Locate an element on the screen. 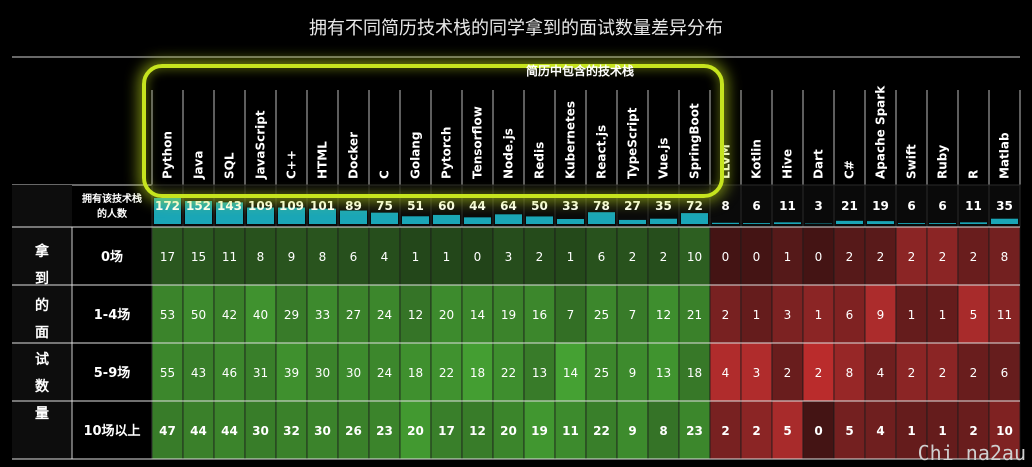  row-axis-label-char: 到 is located at coordinates (42, 279).